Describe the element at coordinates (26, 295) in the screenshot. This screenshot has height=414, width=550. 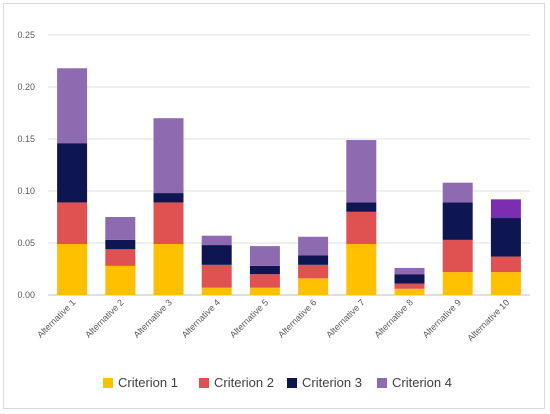
I see `y-tick-label: 0.00` at that location.